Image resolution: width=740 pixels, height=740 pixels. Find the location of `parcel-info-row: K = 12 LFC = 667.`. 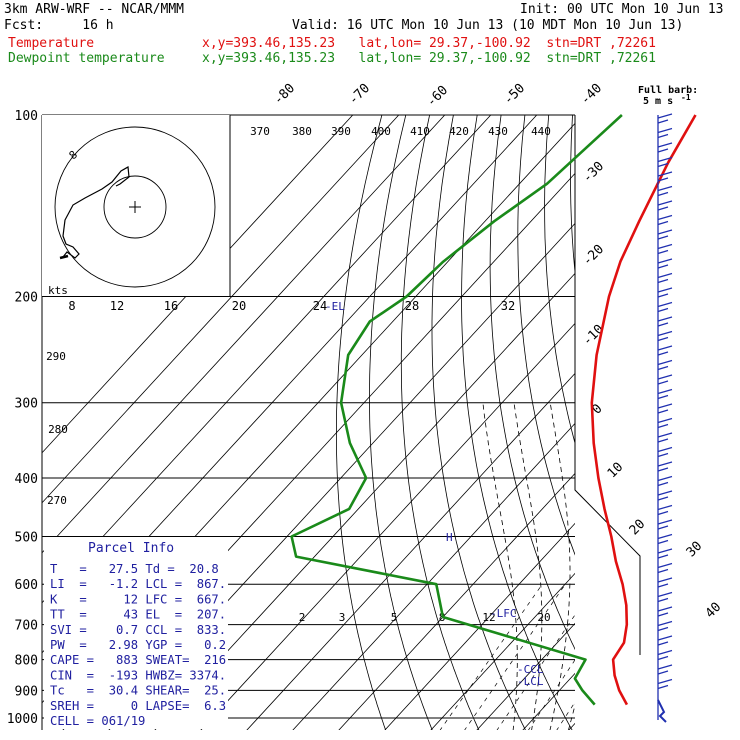

parcel-info-row: K = 12 LFC = 667. is located at coordinates (138, 599).